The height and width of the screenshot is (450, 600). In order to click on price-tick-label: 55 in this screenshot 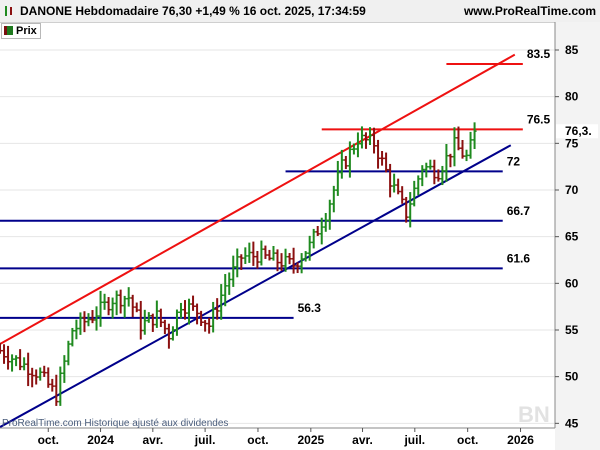, I will do `click(572, 330)`.